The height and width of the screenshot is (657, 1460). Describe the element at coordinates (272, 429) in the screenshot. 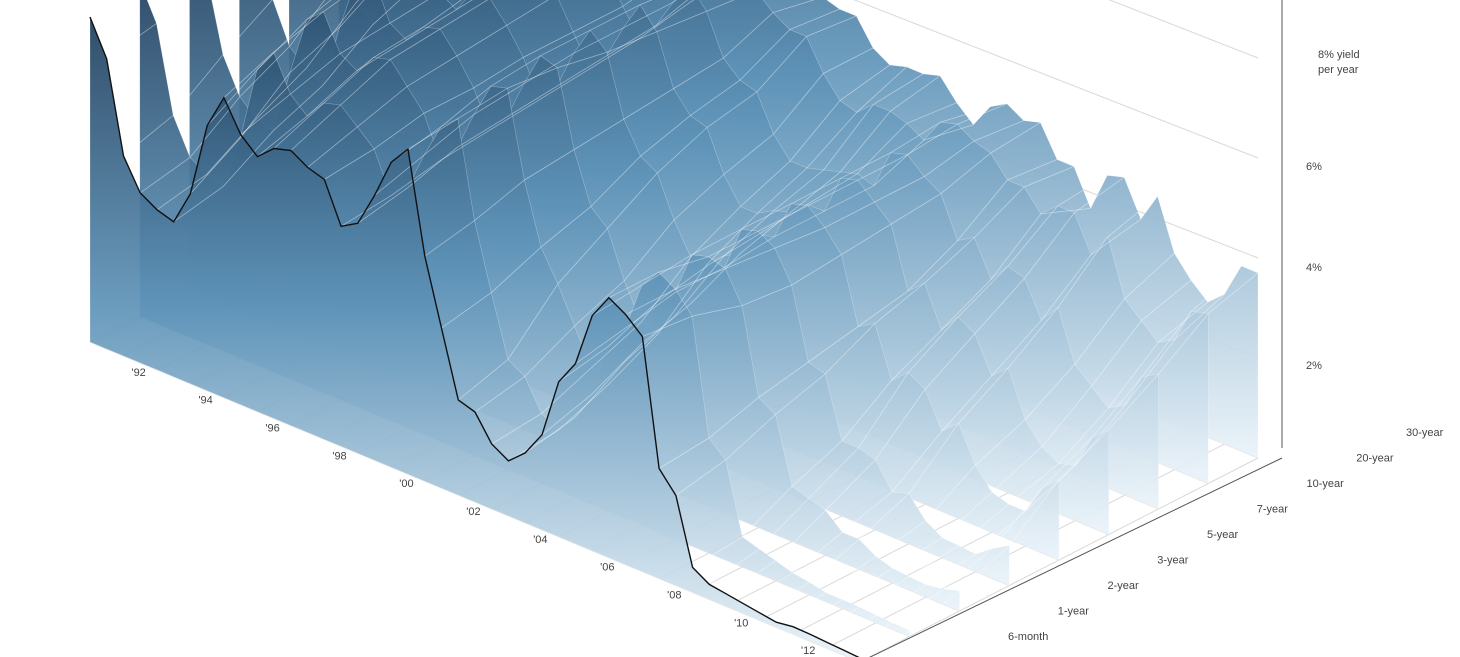

I see `x-tick-label: '96` at that location.